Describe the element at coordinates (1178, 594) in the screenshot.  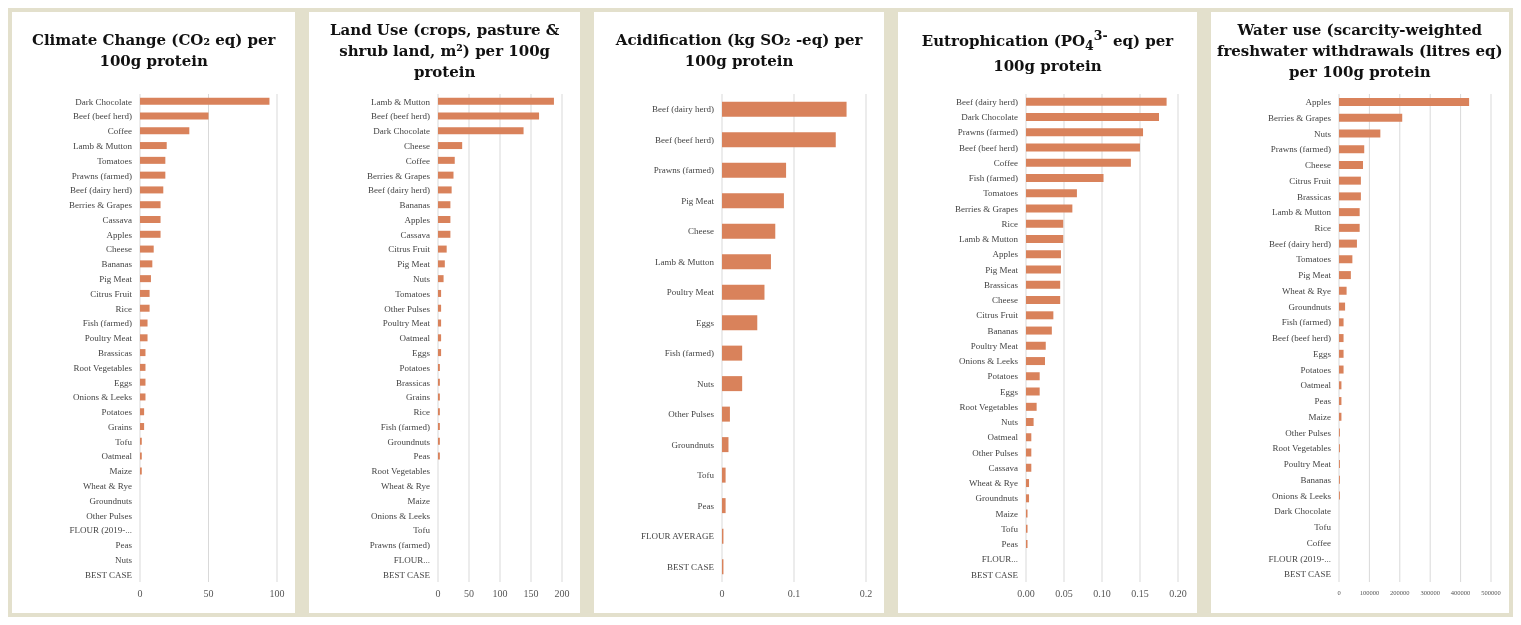
I see `x-tick-label: 0.20` at that location.